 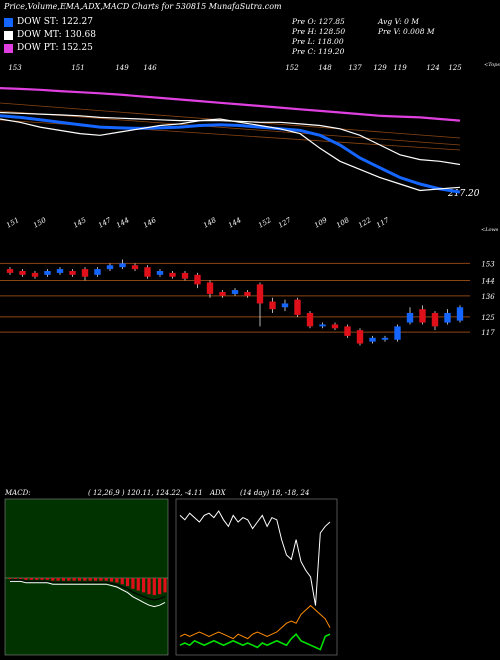 What do you see at coordinates (56, 35) in the screenshot?
I see `legend-label-mt: DOW MT: 130.68` at bounding box center [56, 35].